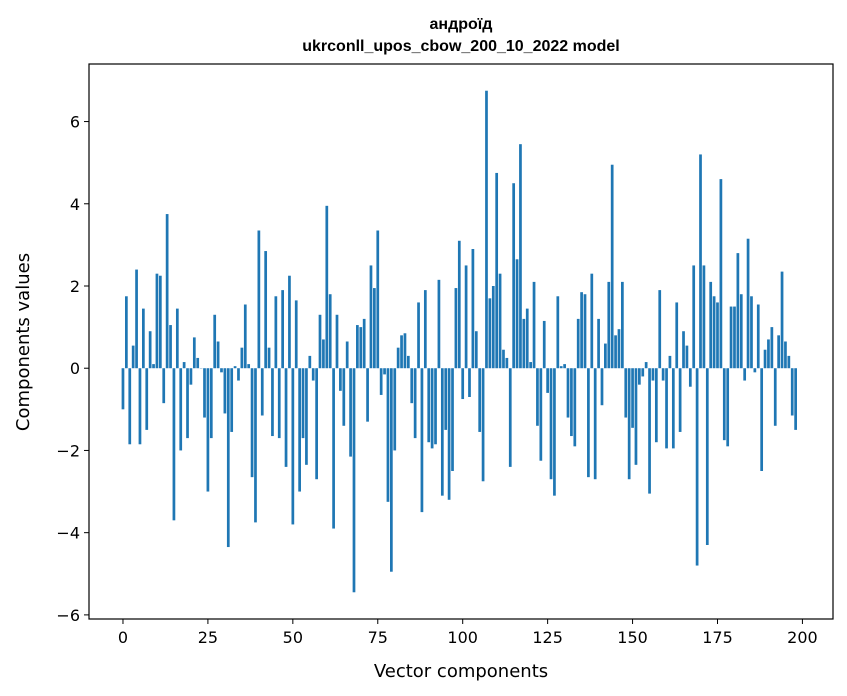 Image resolution: width=847 pixels, height=696 pixels. Describe the element at coordinates (468, 633) in the screenshot. I see `x-axis: 0 25 50 75 100 125 150 175 200` at that location.